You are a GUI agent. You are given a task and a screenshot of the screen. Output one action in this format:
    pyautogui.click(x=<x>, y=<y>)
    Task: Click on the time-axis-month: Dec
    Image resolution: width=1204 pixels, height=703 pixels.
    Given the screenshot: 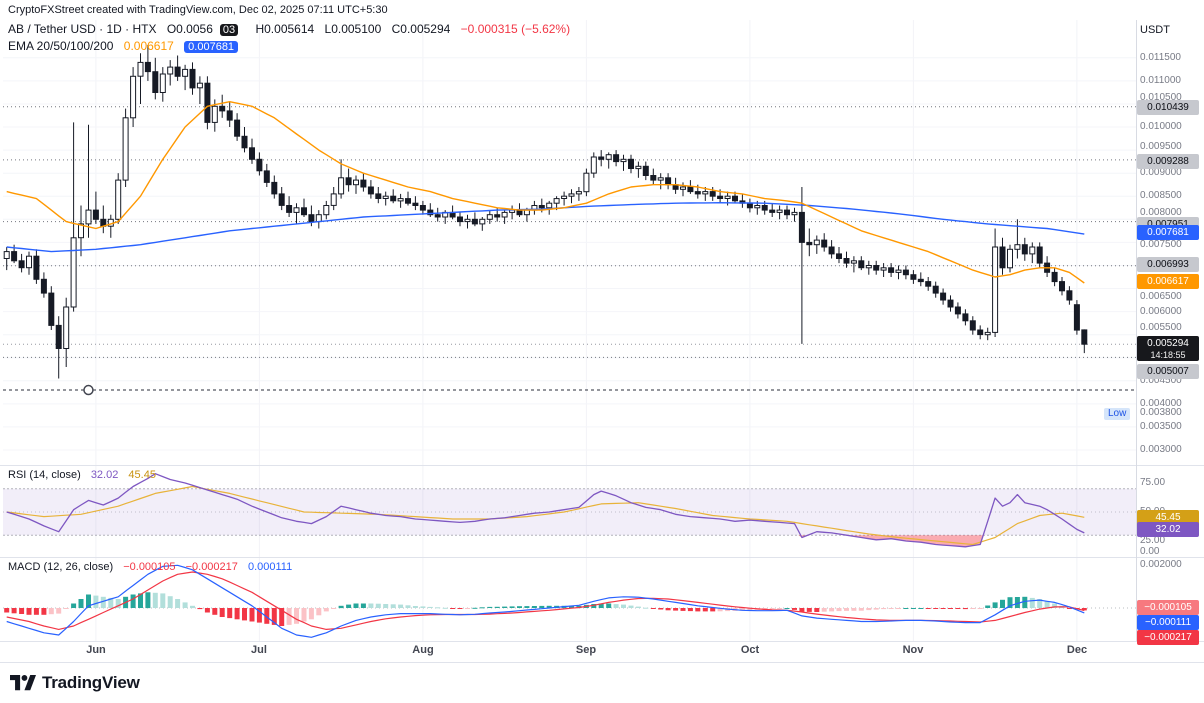 What is the action you would take?
    pyautogui.click(x=1077, y=650)
    